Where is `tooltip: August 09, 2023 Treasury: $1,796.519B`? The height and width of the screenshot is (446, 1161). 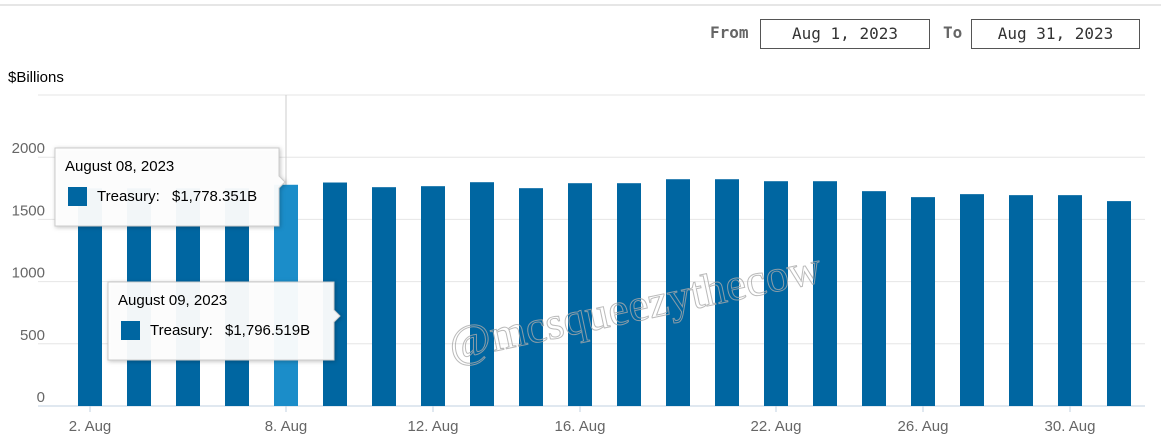
tooltip: August 09, 2023 Treasury: $1,796.519B is located at coordinates (224, 321).